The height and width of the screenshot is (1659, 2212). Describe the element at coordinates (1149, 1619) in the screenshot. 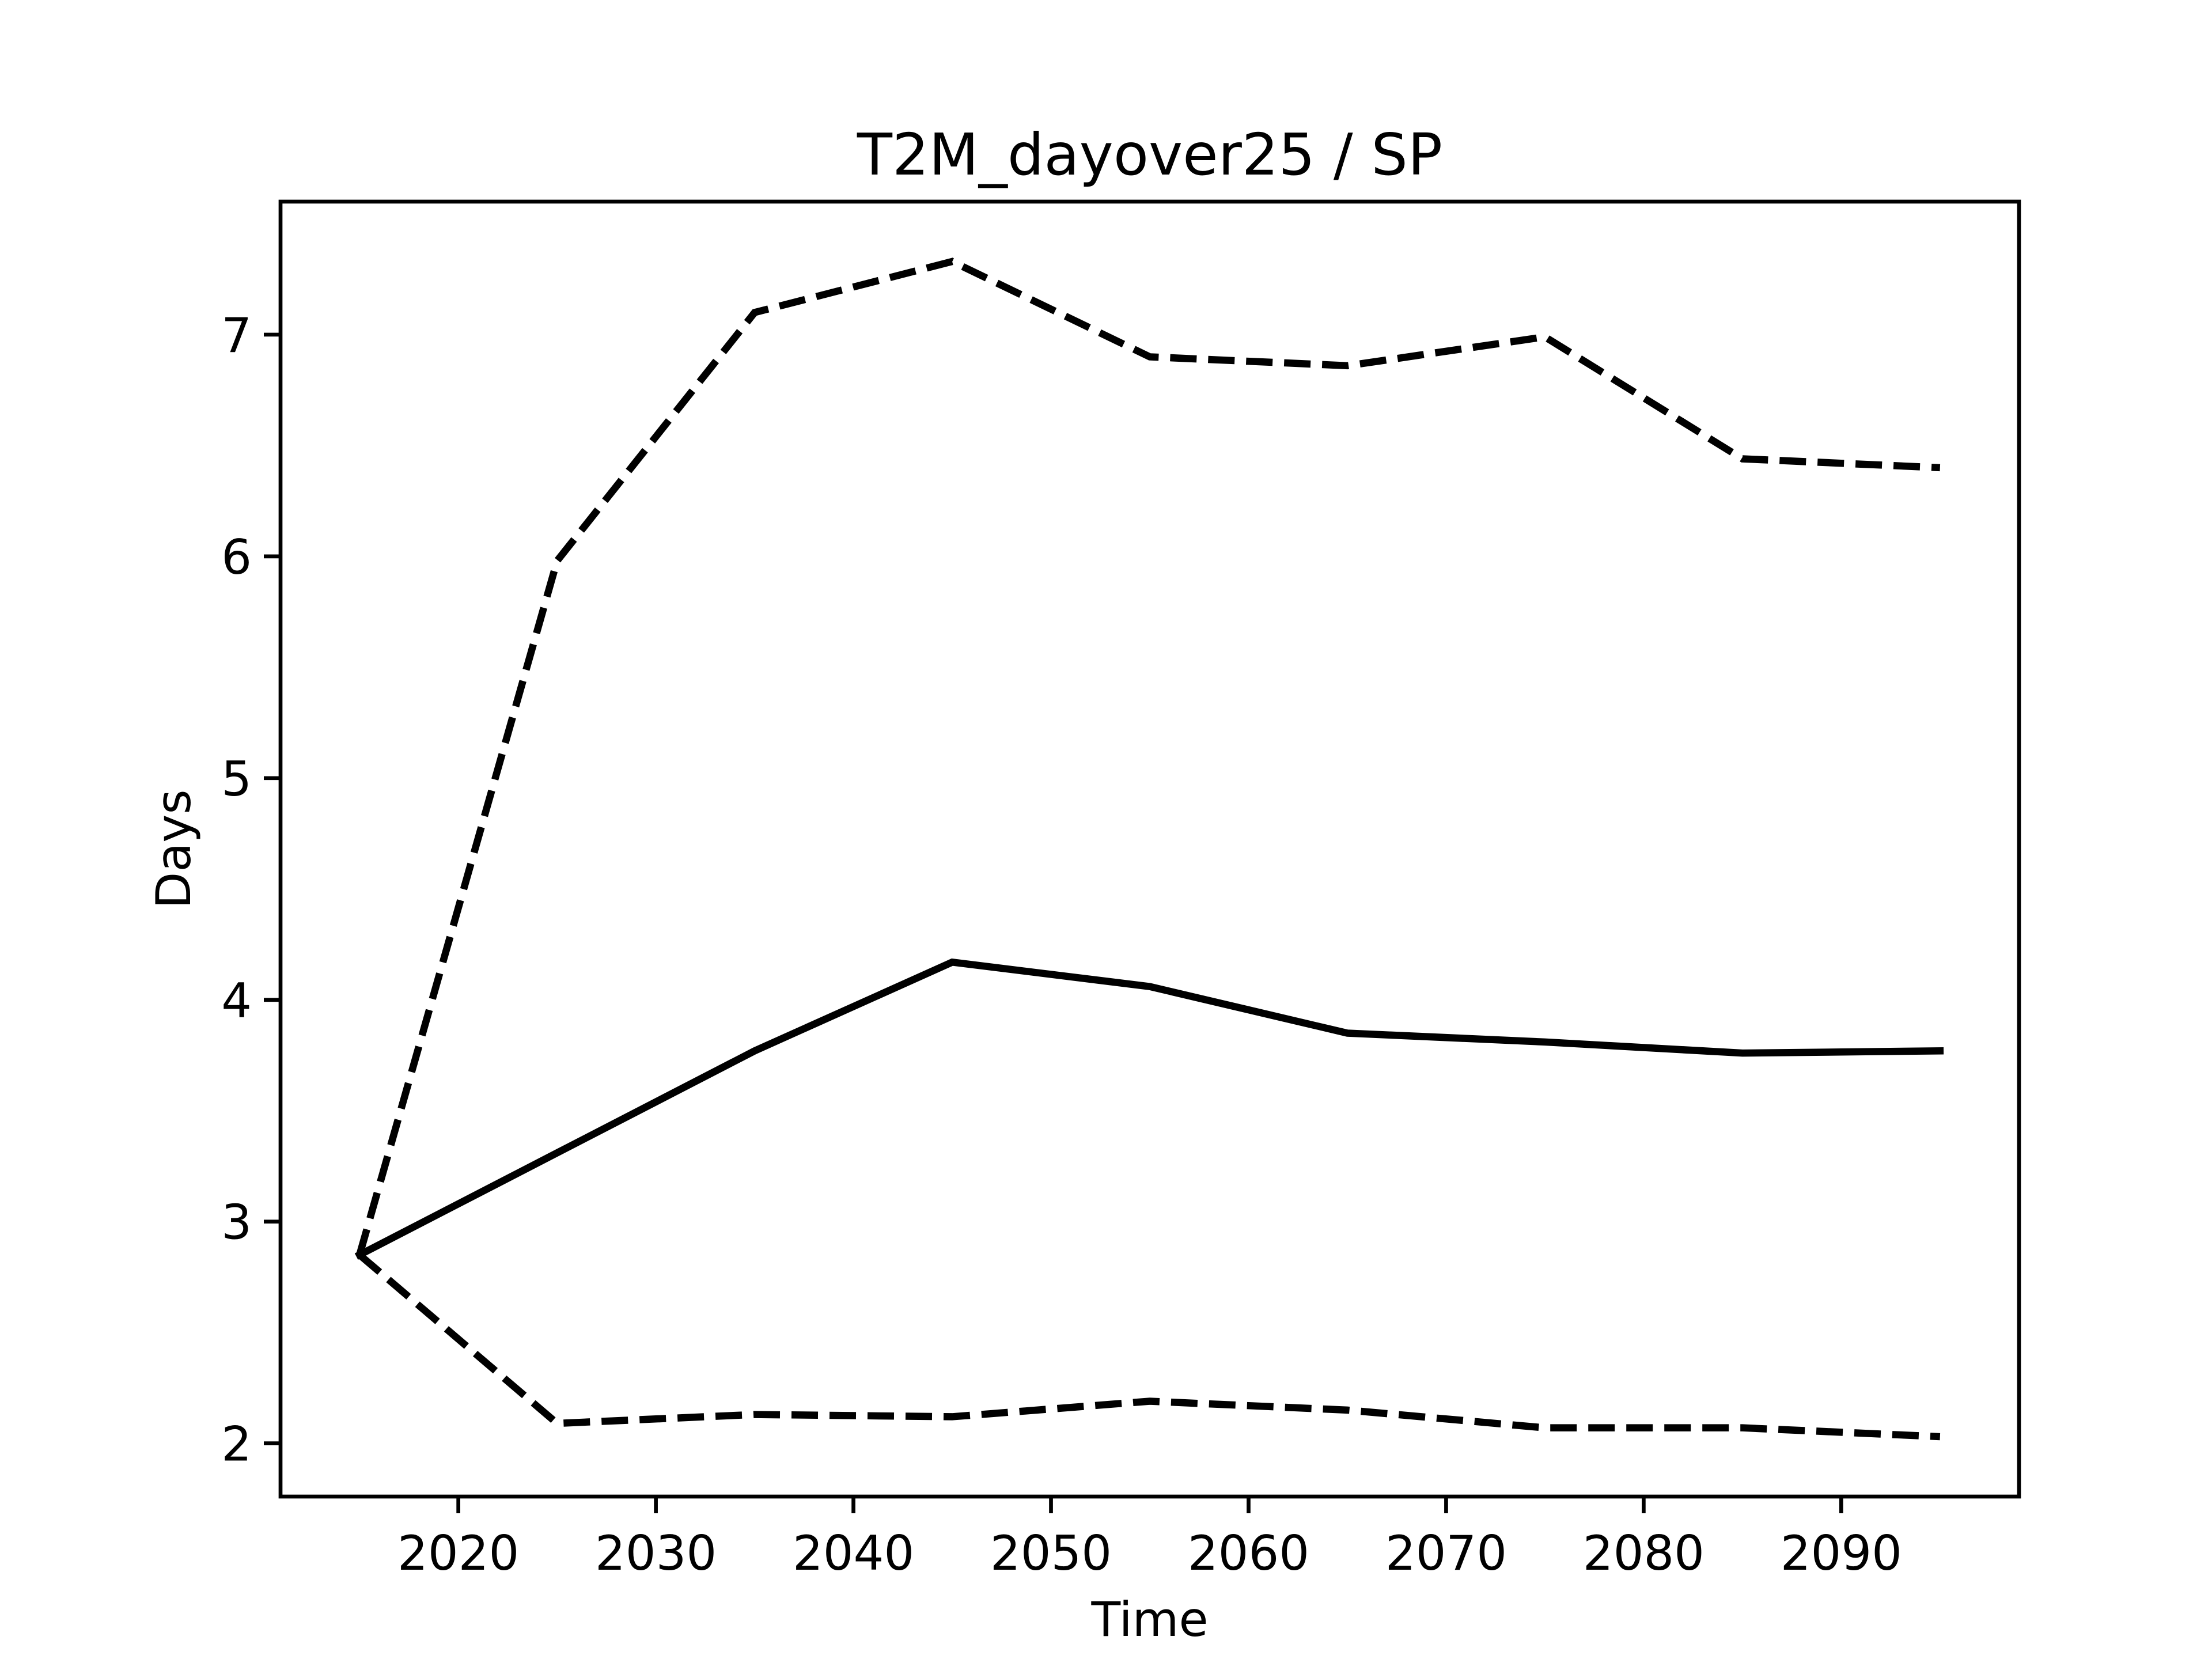

I see `x-axis-label: Time` at that location.